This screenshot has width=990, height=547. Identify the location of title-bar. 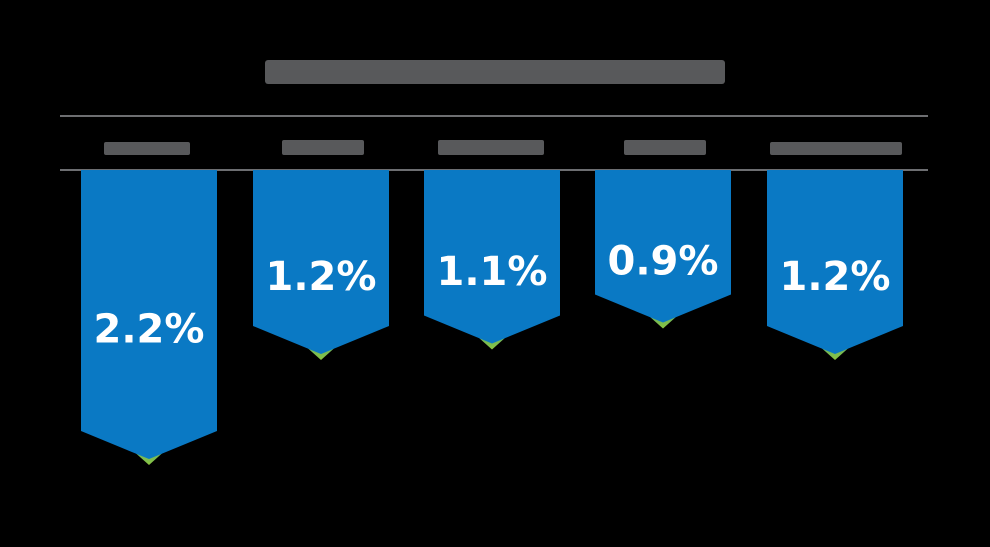
(495, 72).